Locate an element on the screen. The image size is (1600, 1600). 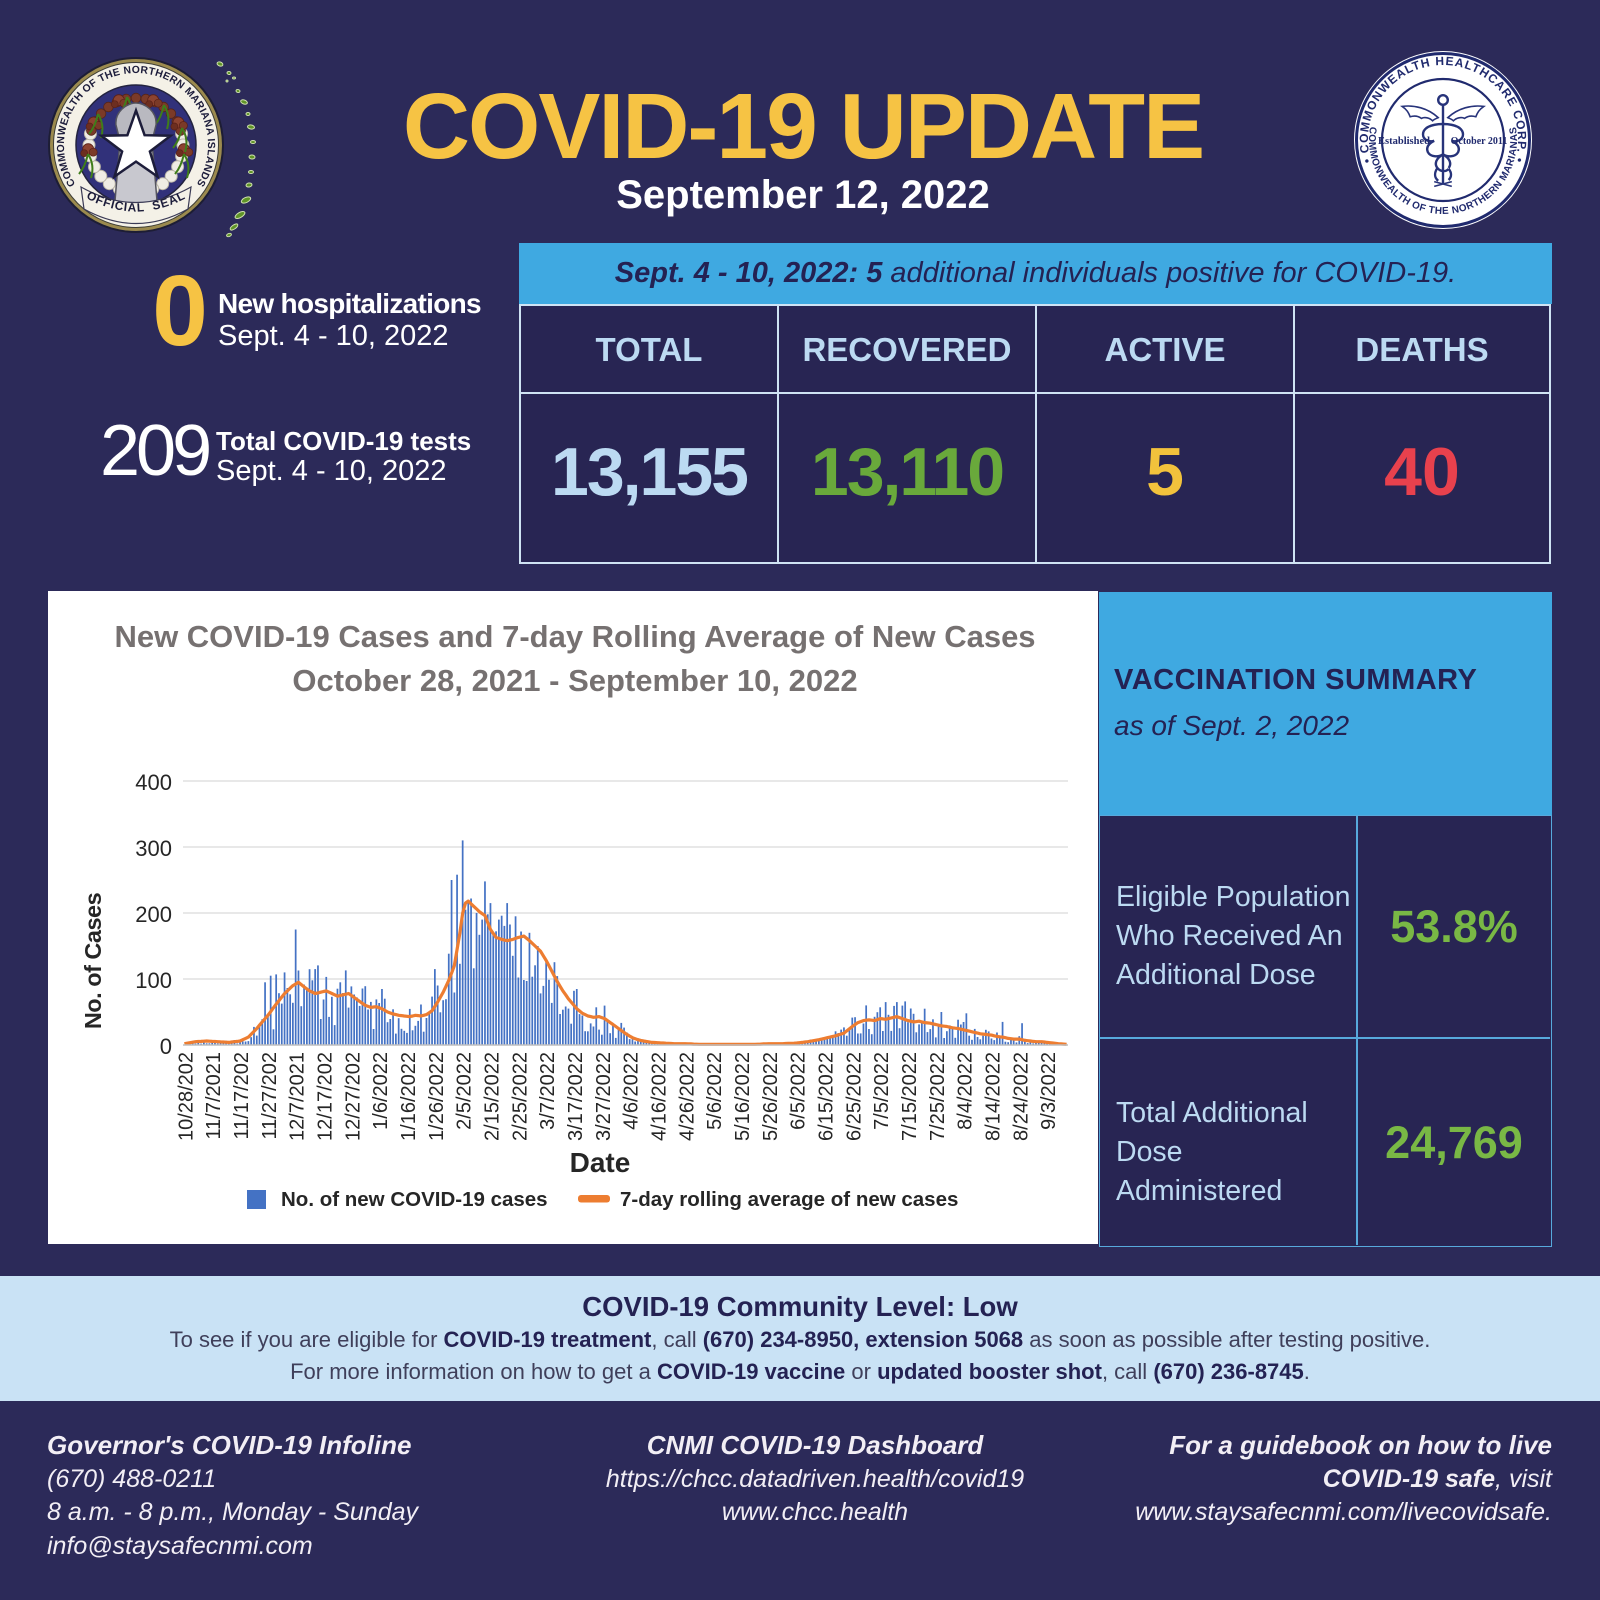
svg-text: October 2011 is located at coordinates (1479, 141).